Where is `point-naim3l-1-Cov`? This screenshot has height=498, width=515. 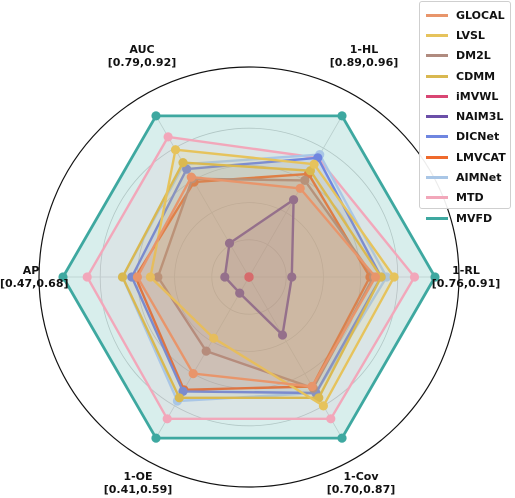 point-naim3l-1-Cov is located at coordinates (282, 335).